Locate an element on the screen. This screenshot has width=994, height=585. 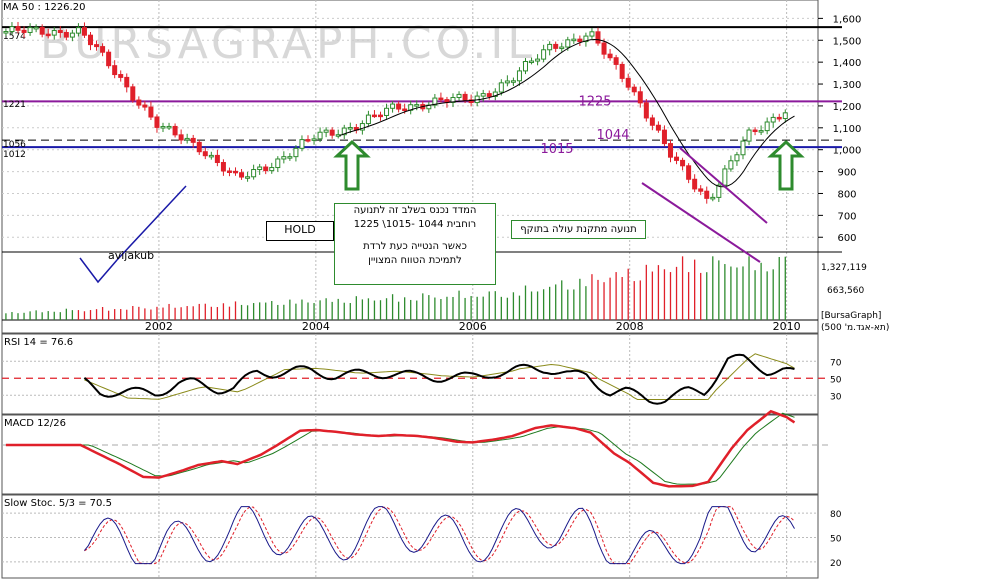
x-year-label: 2008 is located at coordinates (630, 326).